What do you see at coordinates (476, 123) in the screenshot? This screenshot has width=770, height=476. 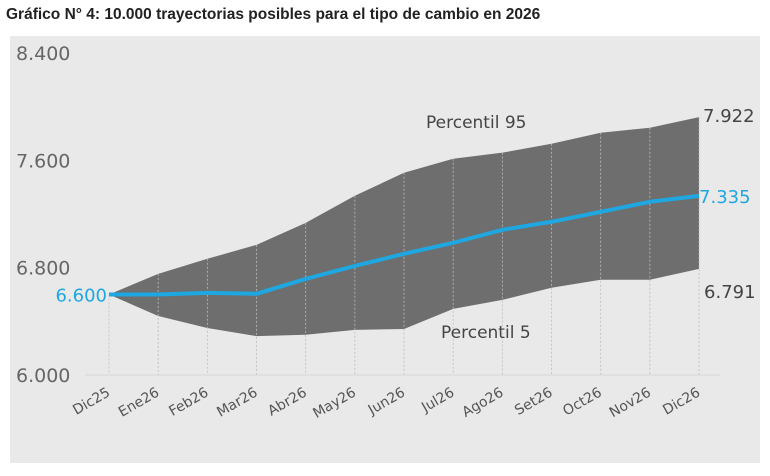 I see `percentile-95-label: Percentil 95` at bounding box center [476, 123].